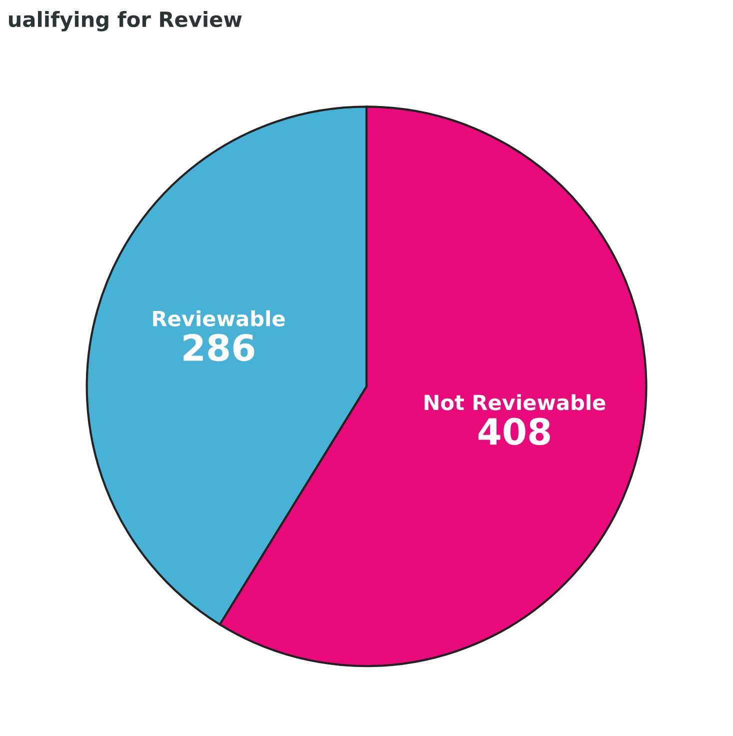 The height and width of the screenshot is (736, 733). What do you see at coordinates (219, 318) in the screenshot?
I see `slice-label: Reviewable` at bounding box center [219, 318].